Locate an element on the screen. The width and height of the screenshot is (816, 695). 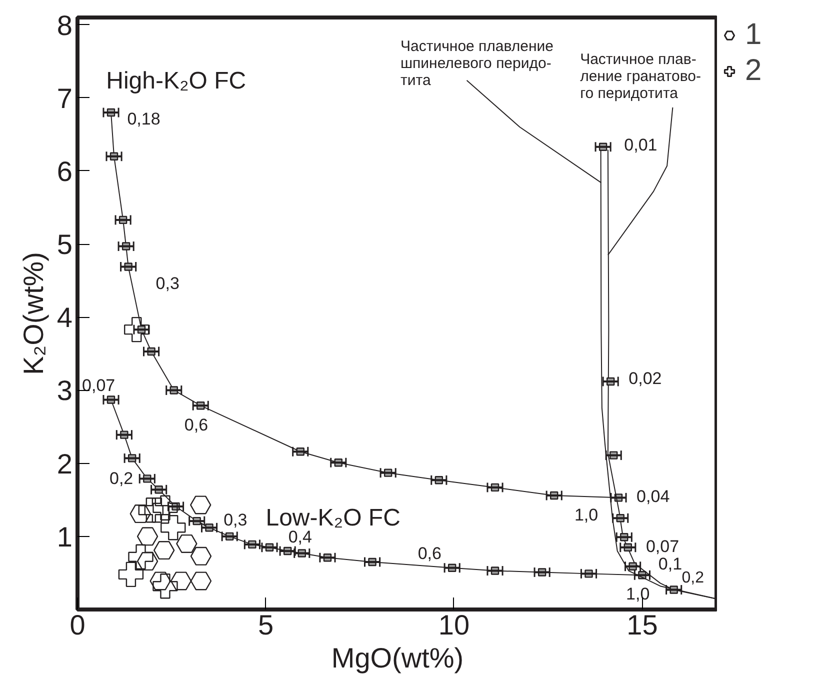
annotation: 0,1 is located at coordinates (670, 564).